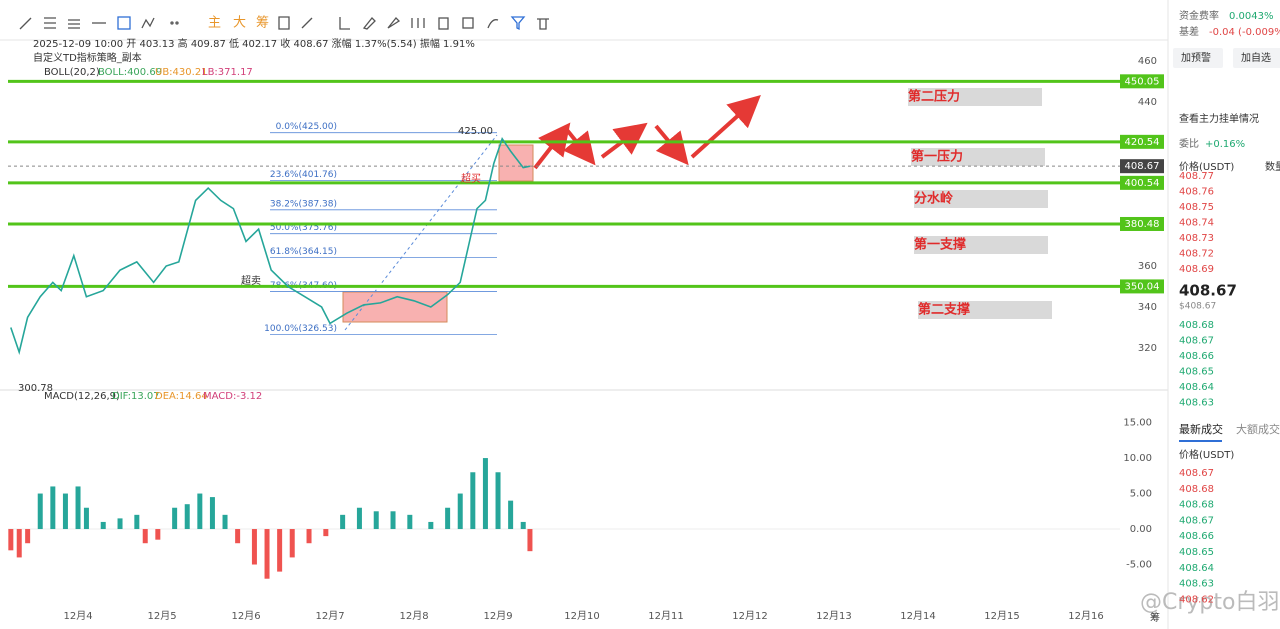 The height and width of the screenshot is (629, 1280). Describe the element at coordinates (1196, 238) in the screenshot. I see `ask-price: 408.73` at that location.